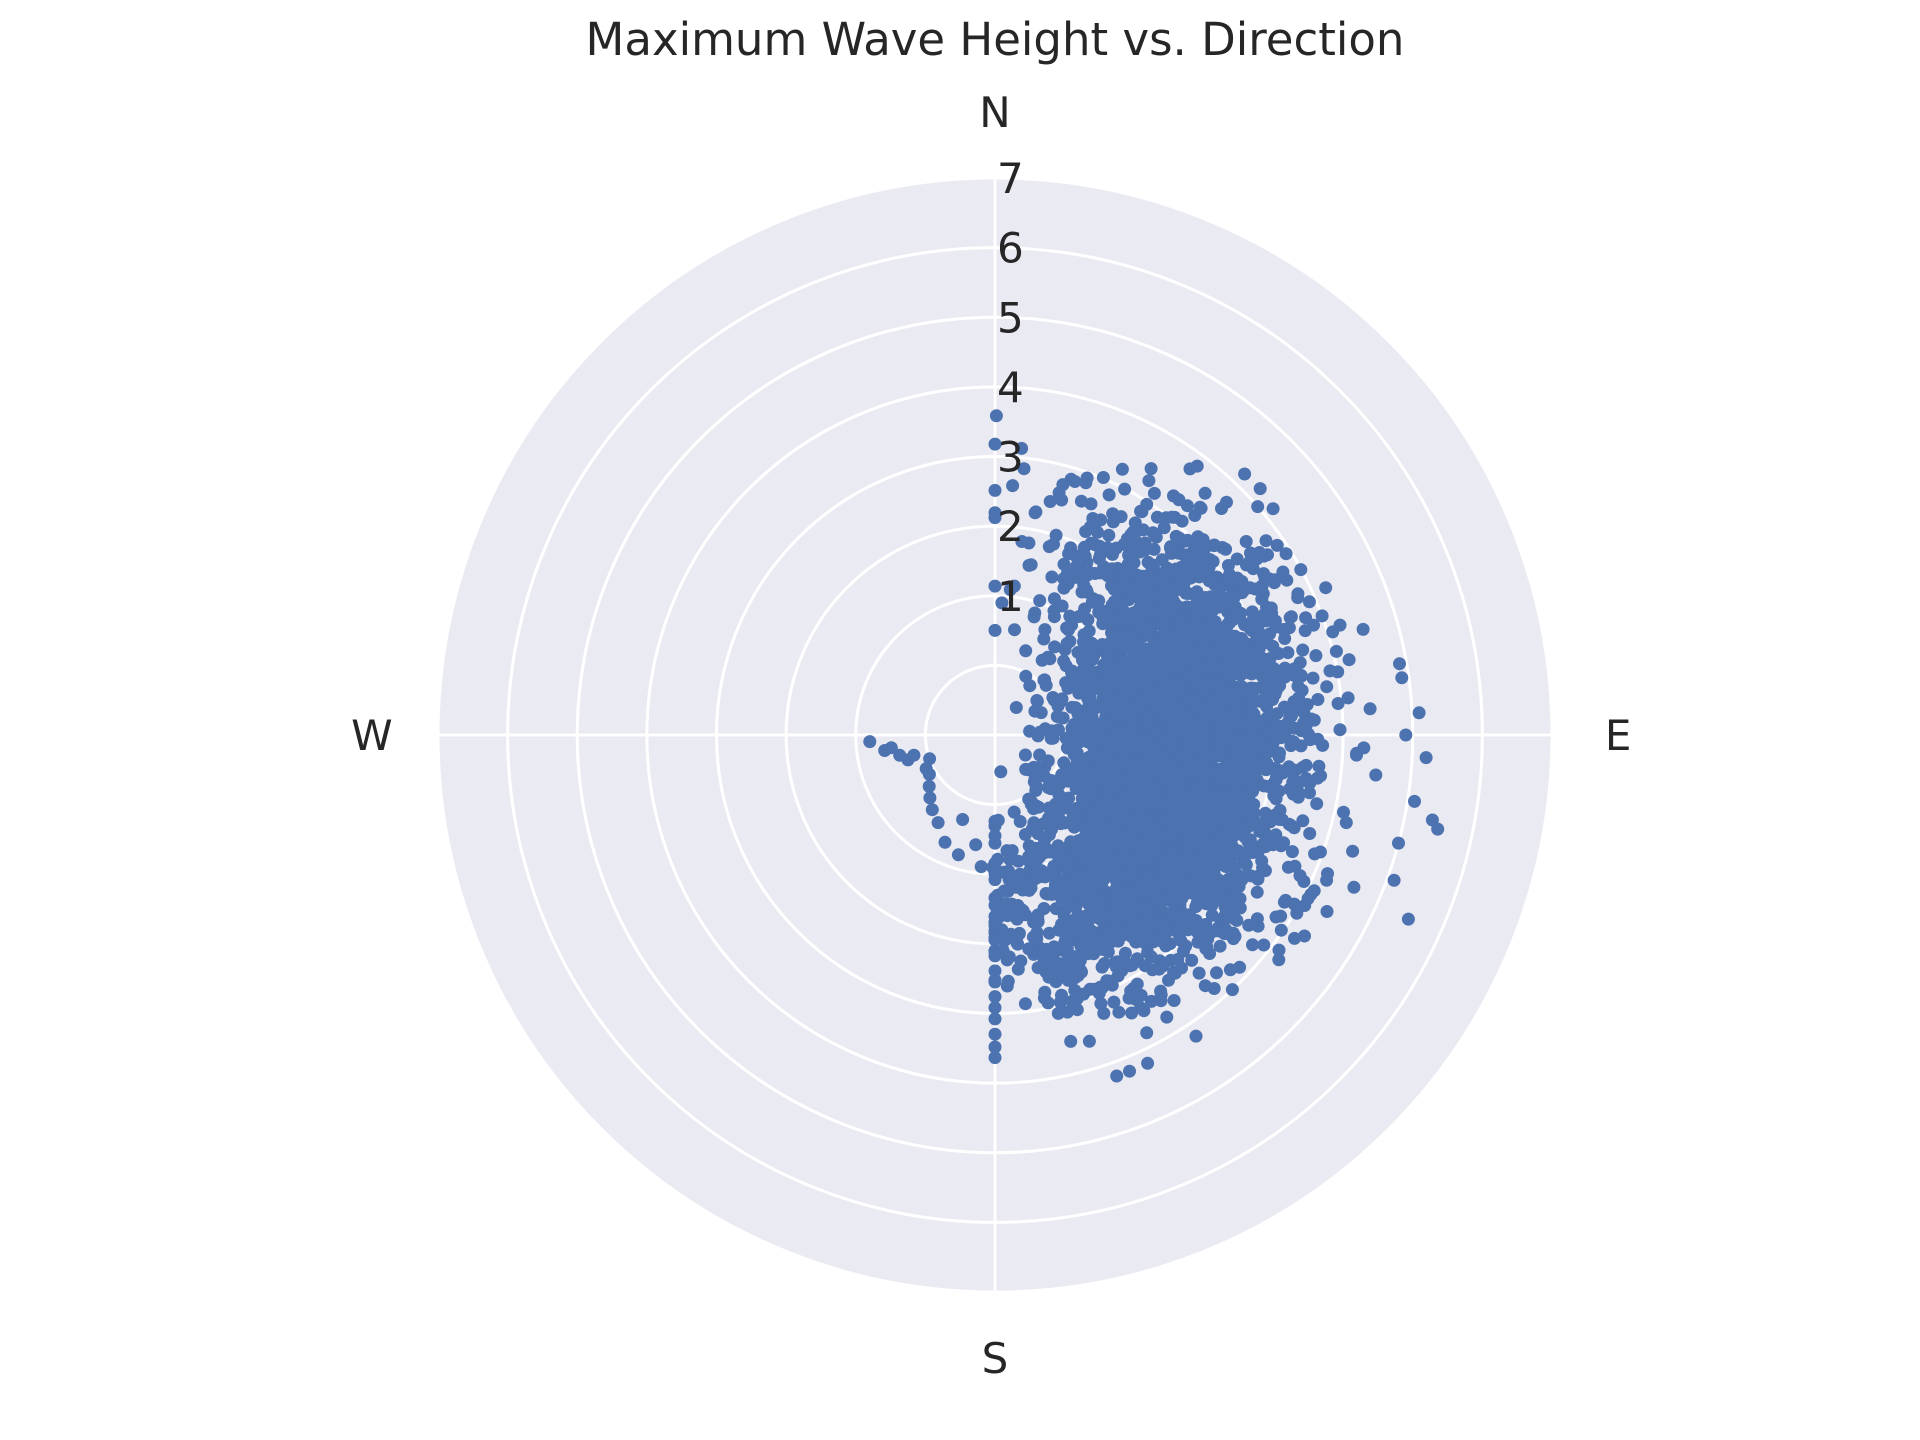 The height and width of the screenshot is (1440, 1920). Describe the element at coordinates (1010, 526) in the screenshot. I see `r-tick-label: 2` at that location.